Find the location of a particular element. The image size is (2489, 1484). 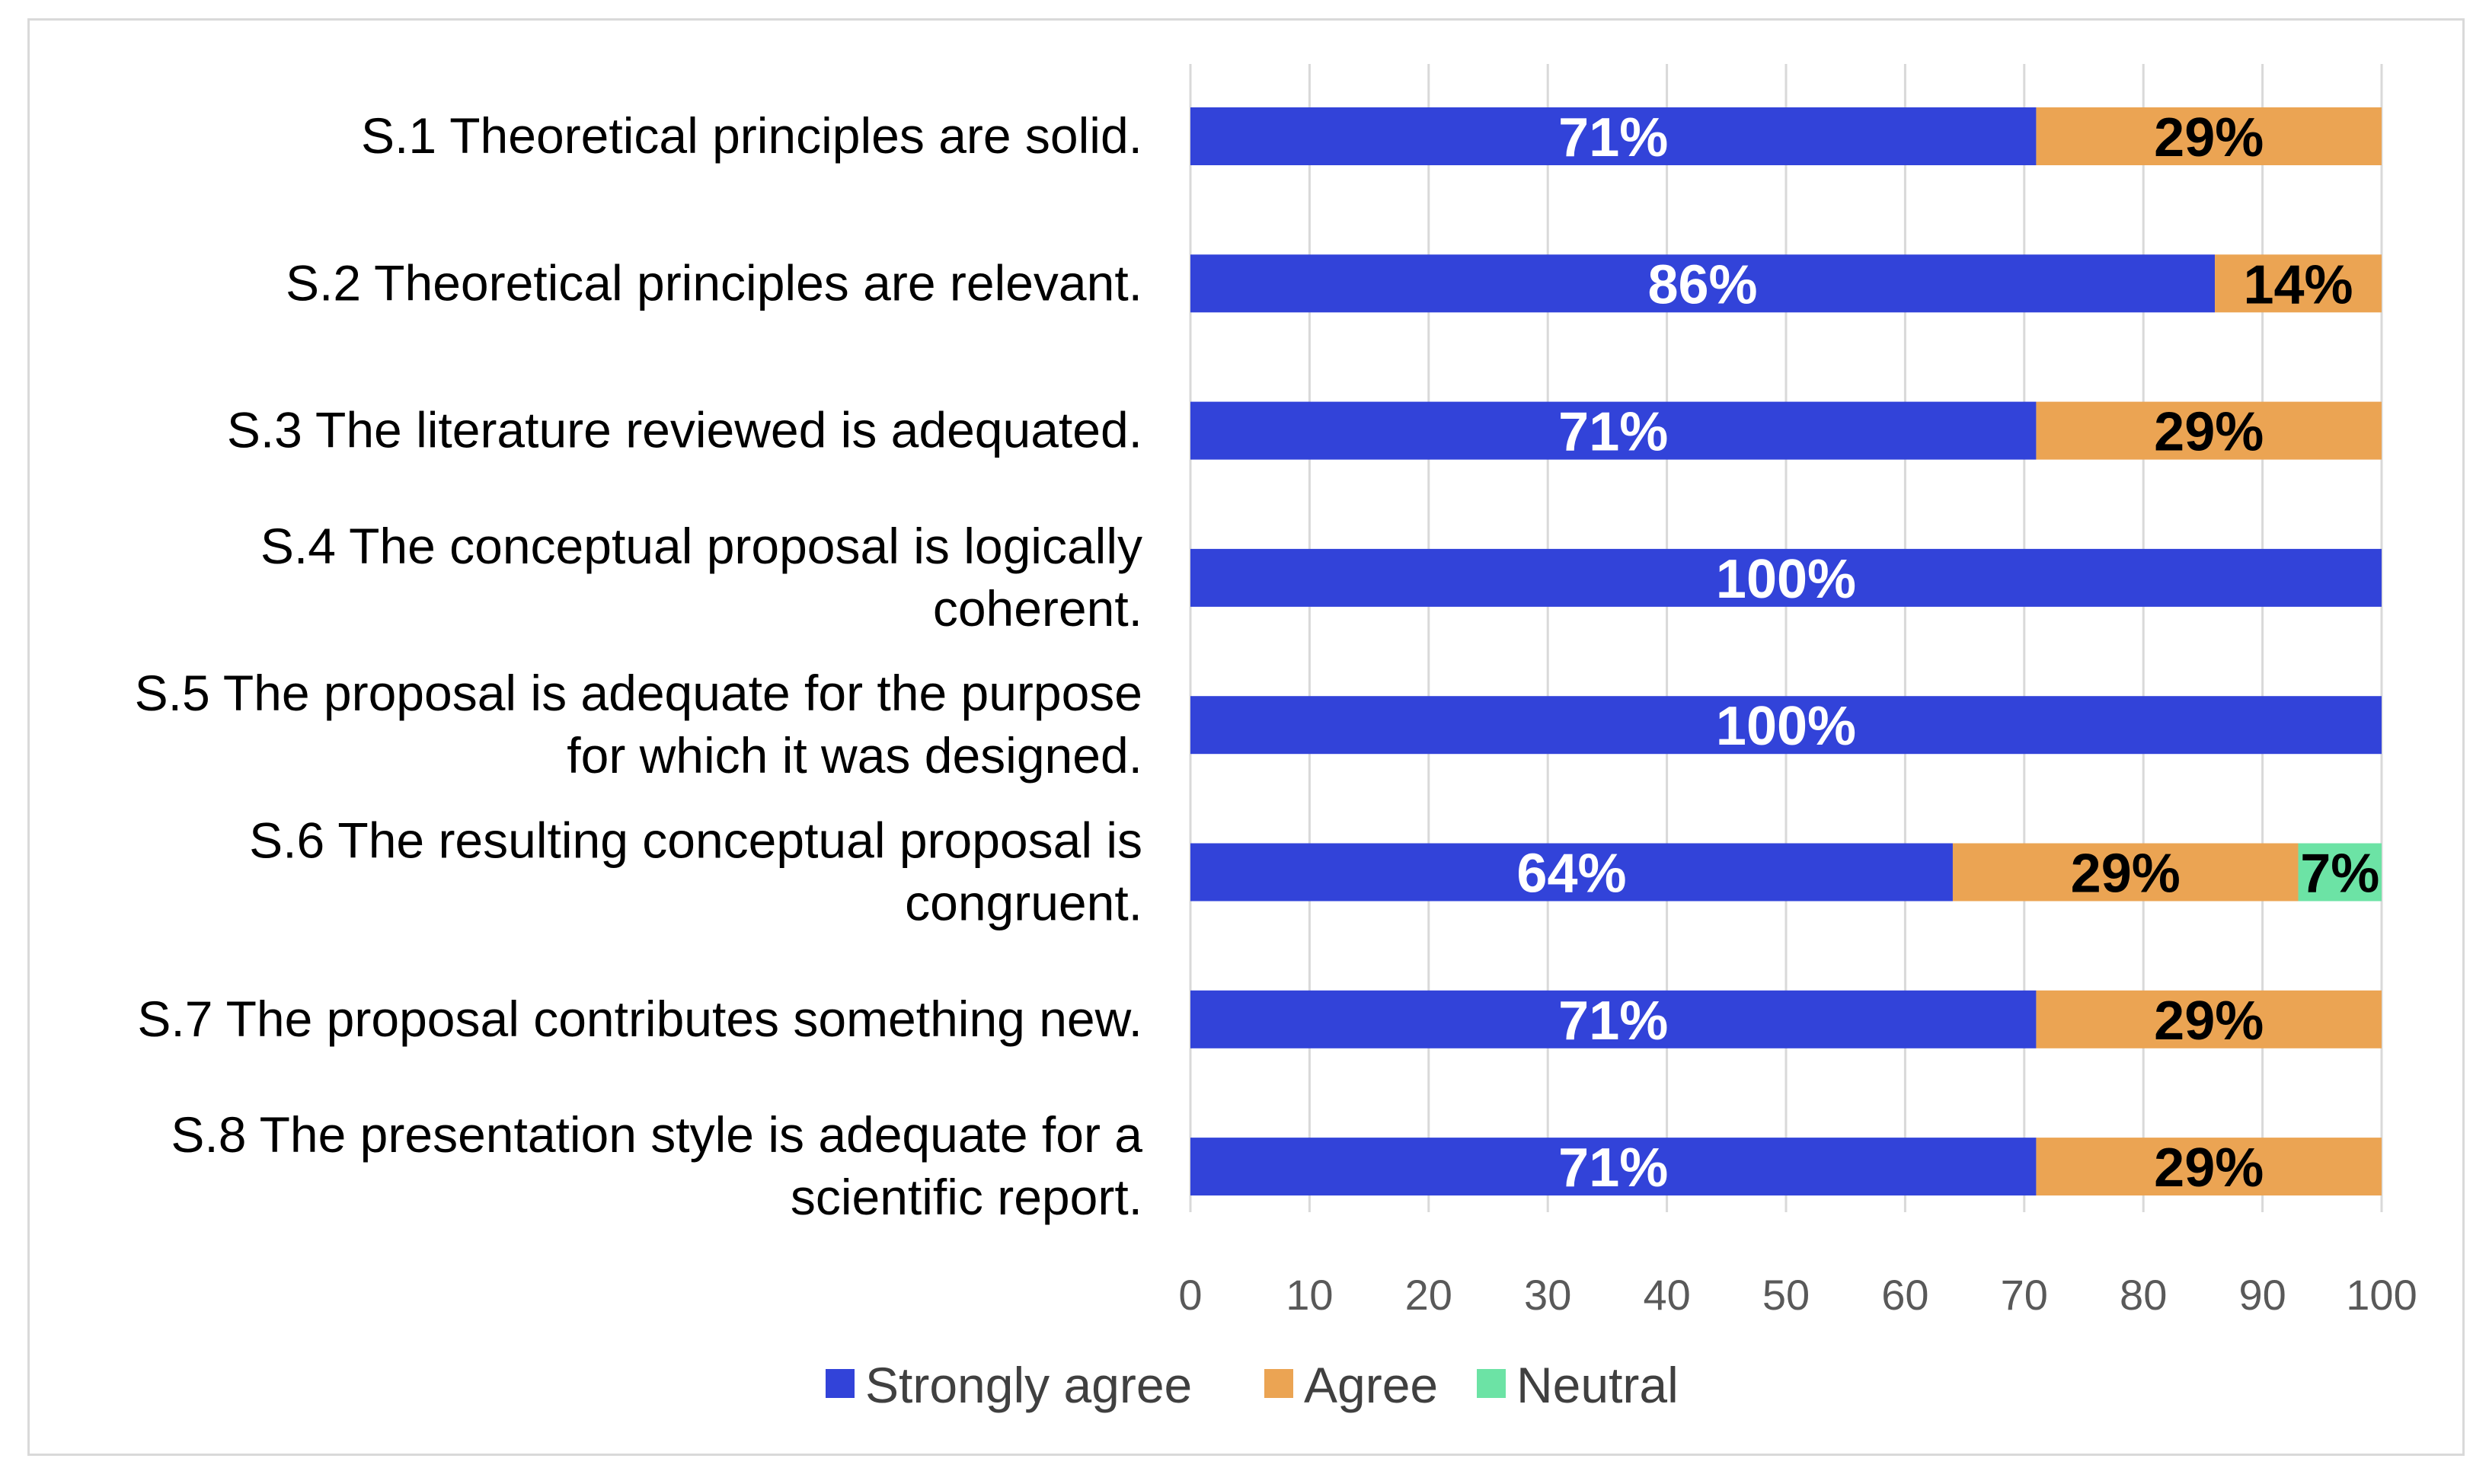

legend-label: Agree is located at coordinates (1371, 1385).